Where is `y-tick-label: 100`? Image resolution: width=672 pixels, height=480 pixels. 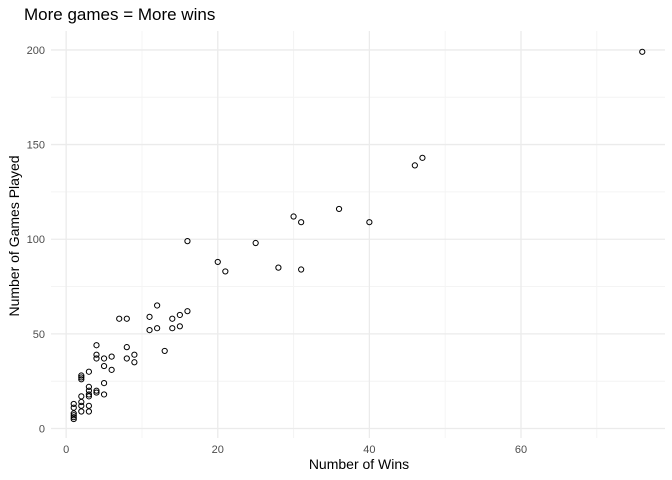 y-tick-label: 100 is located at coordinates (36, 240).